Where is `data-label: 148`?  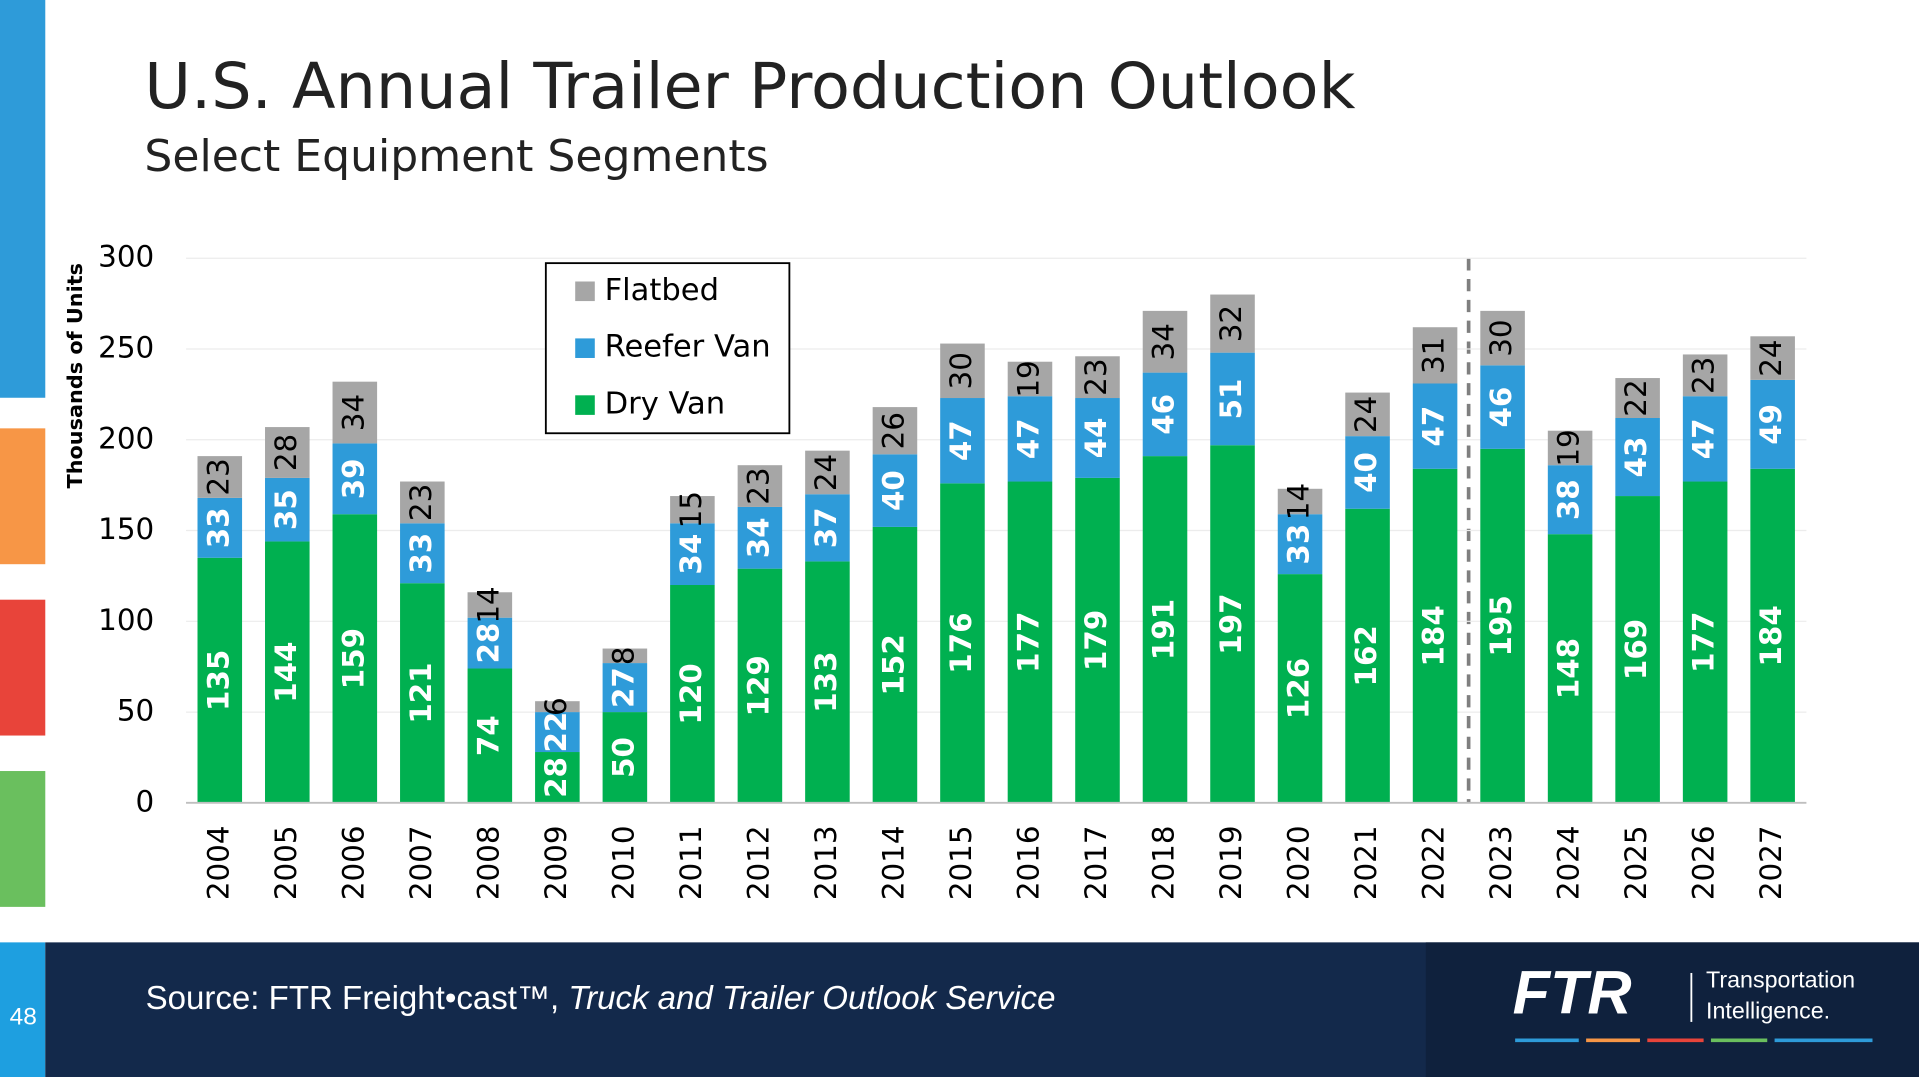 data-label: 148 is located at coordinates (1569, 668).